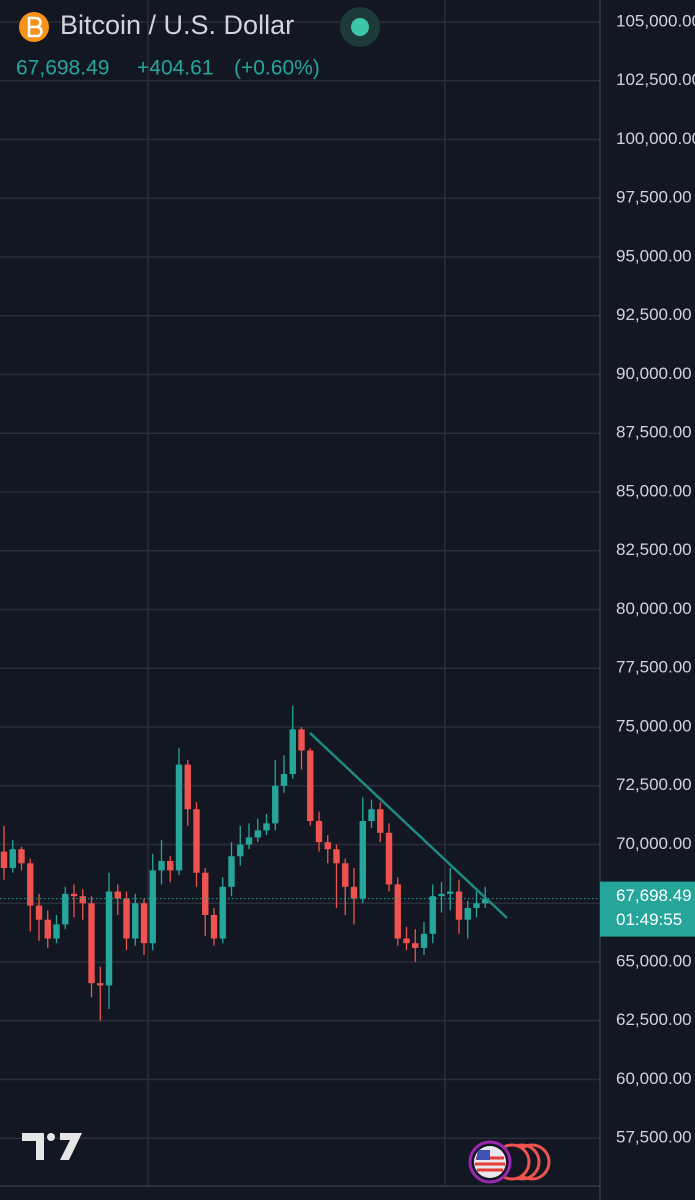 The height and width of the screenshot is (1200, 695). I want to click on price-badge-label: 67,698.49, so click(654, 895).